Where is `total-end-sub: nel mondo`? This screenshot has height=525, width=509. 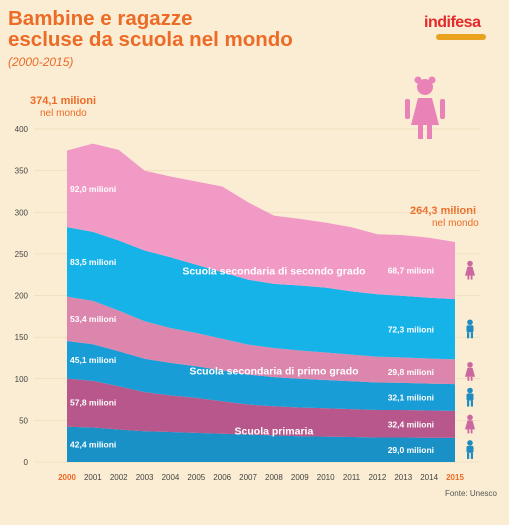 total-end-sub: nel mondo is located at coordinates (455, 223).